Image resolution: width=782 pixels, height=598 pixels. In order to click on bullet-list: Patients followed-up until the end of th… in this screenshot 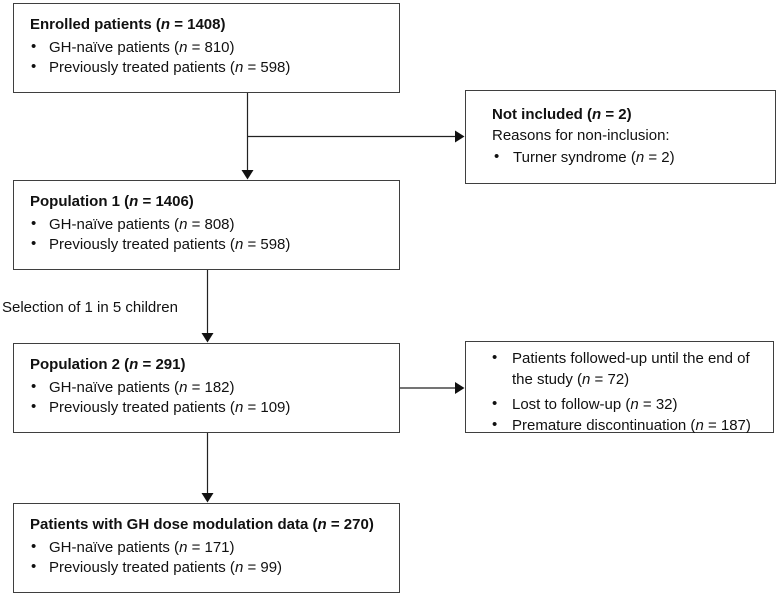, I will do `click(619, 392)`.